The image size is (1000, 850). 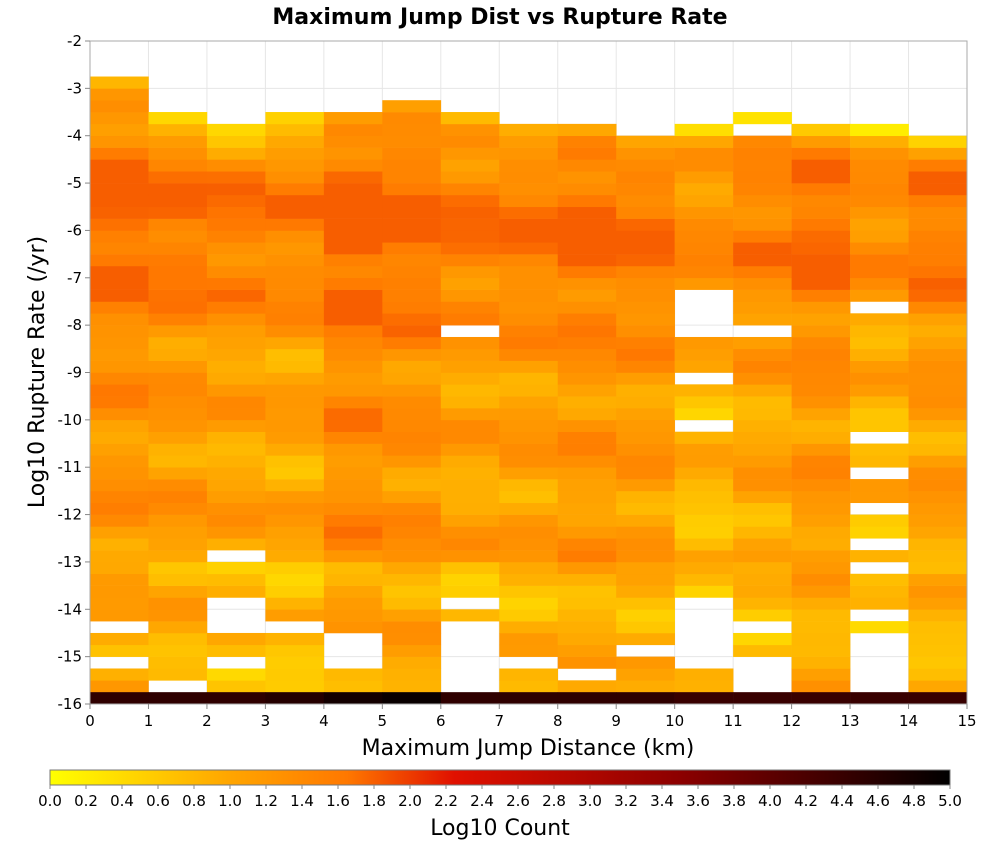 I want to click on x-tick-label: 1, so click(x=149, y=721).